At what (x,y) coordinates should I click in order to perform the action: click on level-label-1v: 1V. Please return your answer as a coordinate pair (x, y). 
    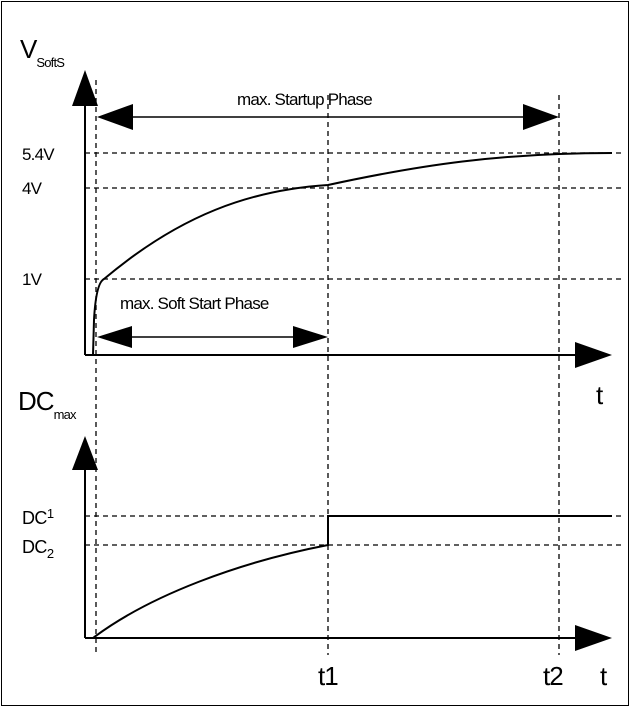
    Looking at the image, I should click on (32, 279).